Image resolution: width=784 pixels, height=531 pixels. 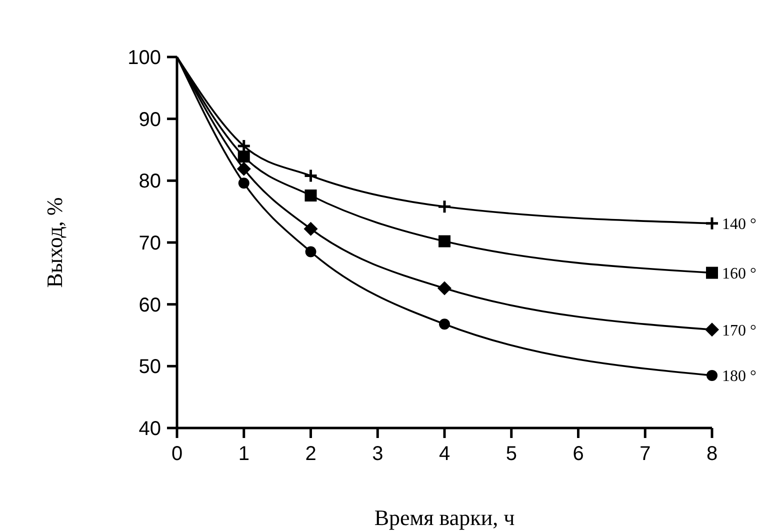 What do you see at coordinates (310, 454) in the screenshot?
I see `x-tick-label: 2` at bounding box center [310, 454].